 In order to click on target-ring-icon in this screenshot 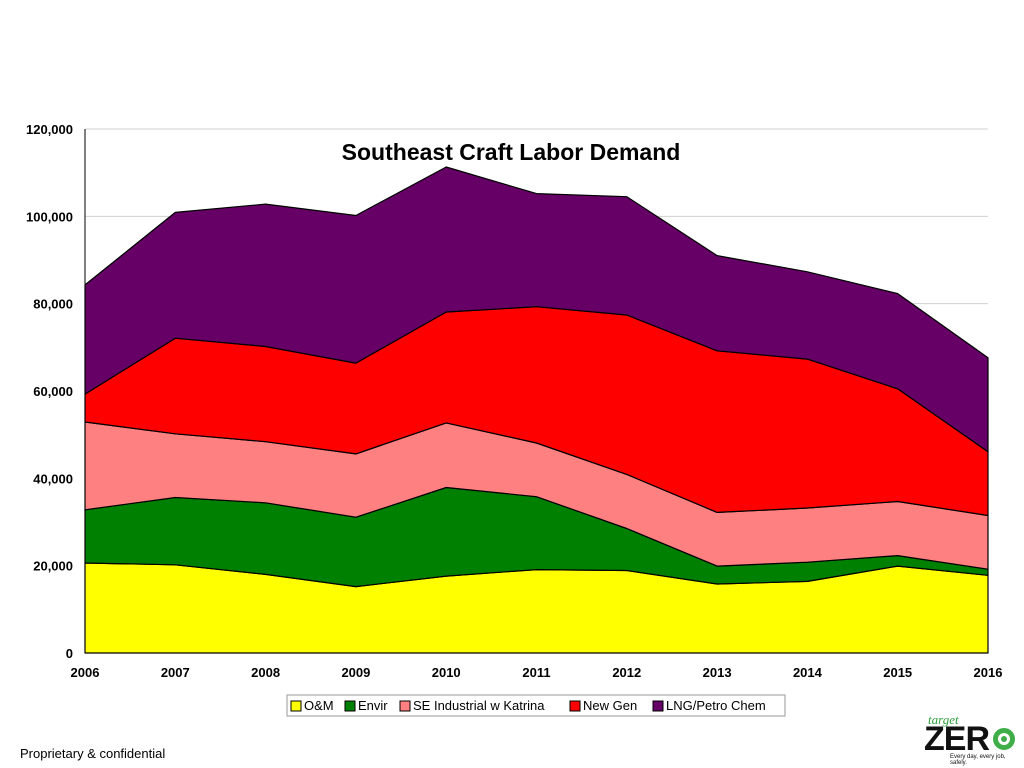, I will do `click(1004, 739)`.